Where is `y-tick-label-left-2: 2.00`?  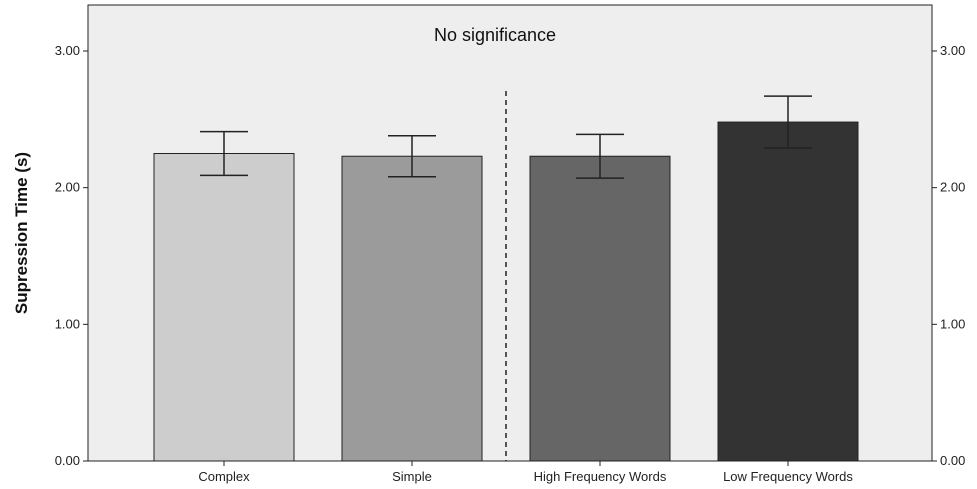 y-tick-label-left-2: 2.00 is located at coordinates (67, 187).